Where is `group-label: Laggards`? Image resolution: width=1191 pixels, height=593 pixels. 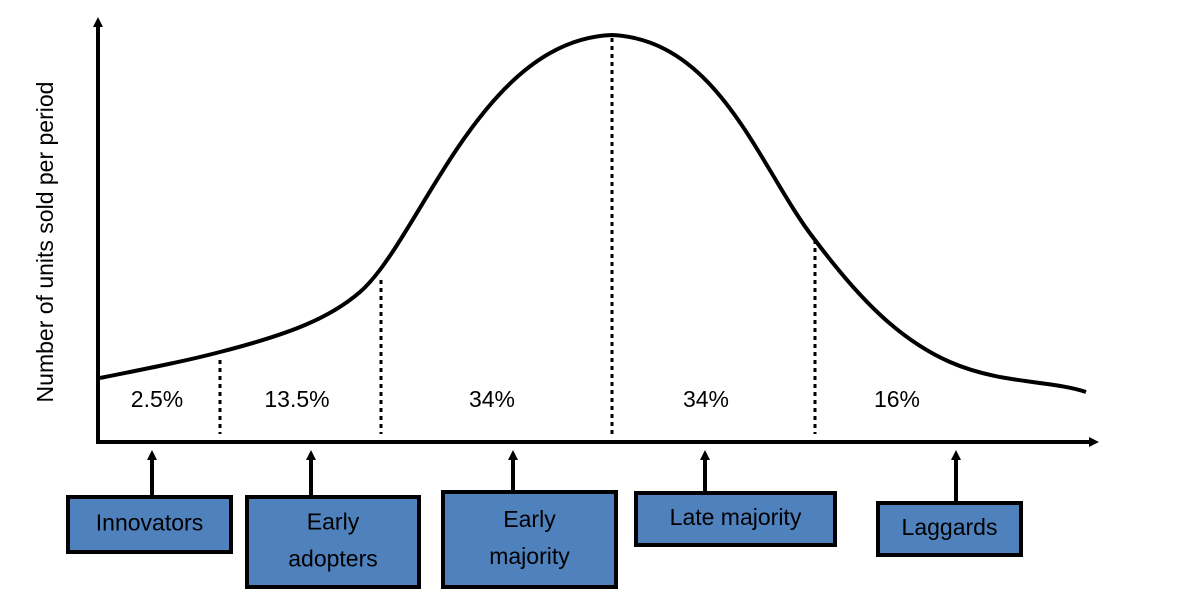
group-label: Laggards is located at coordinates (950, 527).